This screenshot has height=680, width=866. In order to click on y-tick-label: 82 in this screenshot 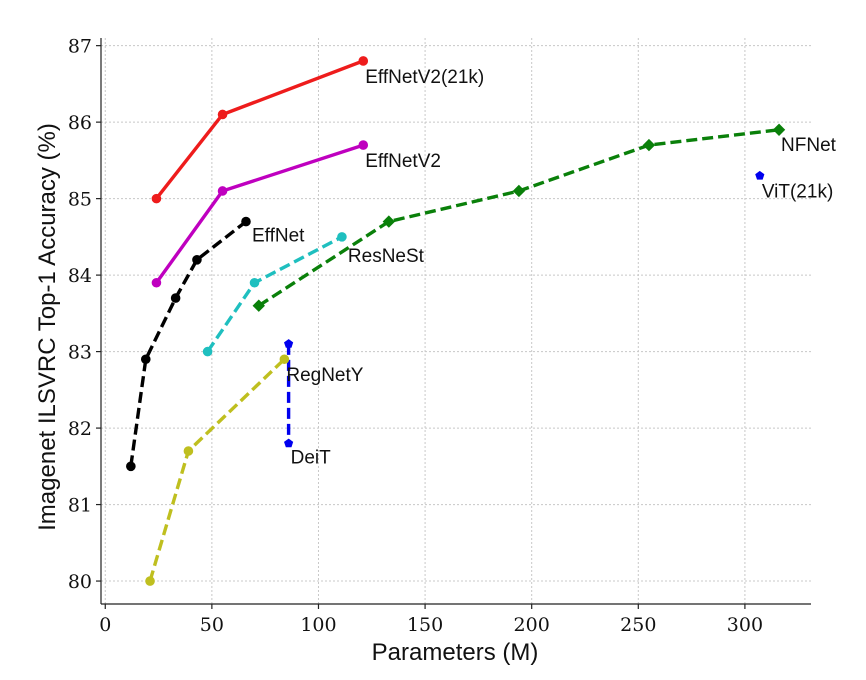, I will do `click(80, 429)`.